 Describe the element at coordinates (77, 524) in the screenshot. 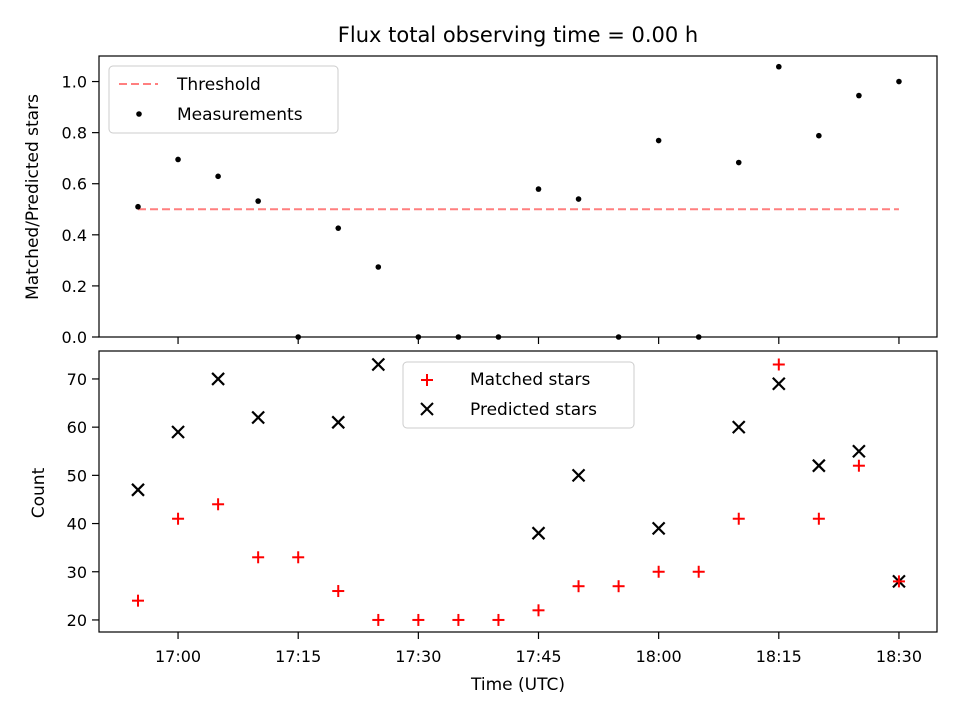

I see `bottom-y-tick-label: 40` at that location.